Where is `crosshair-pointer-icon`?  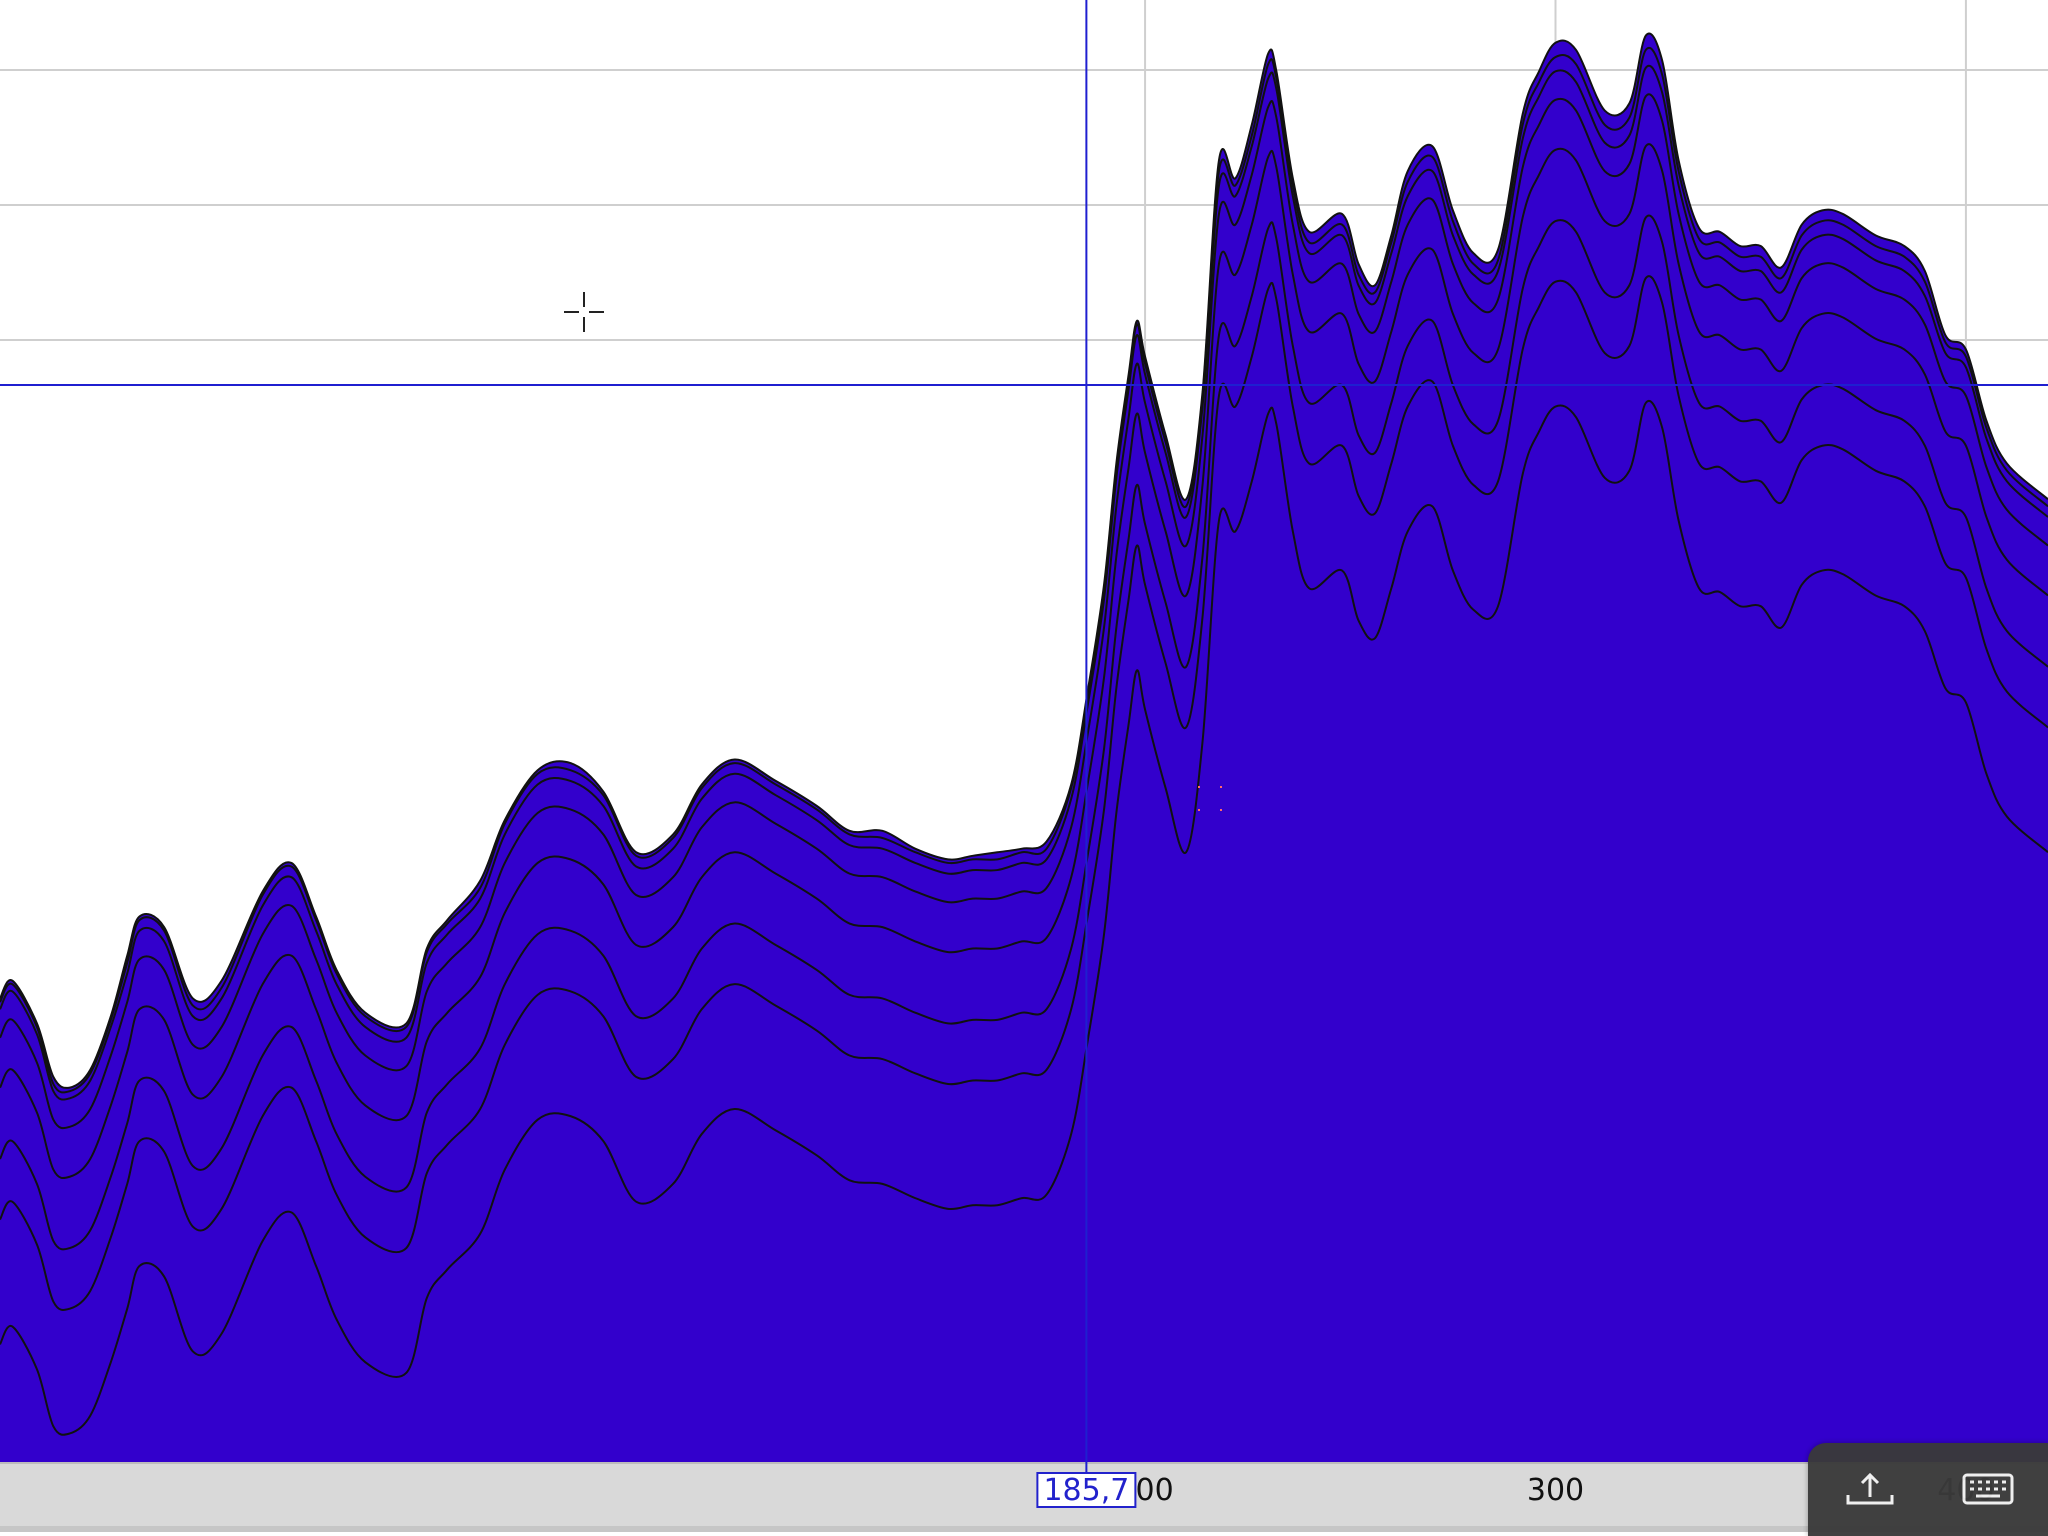
crosshair-pointer-icon is located at coordinates (584, 312).